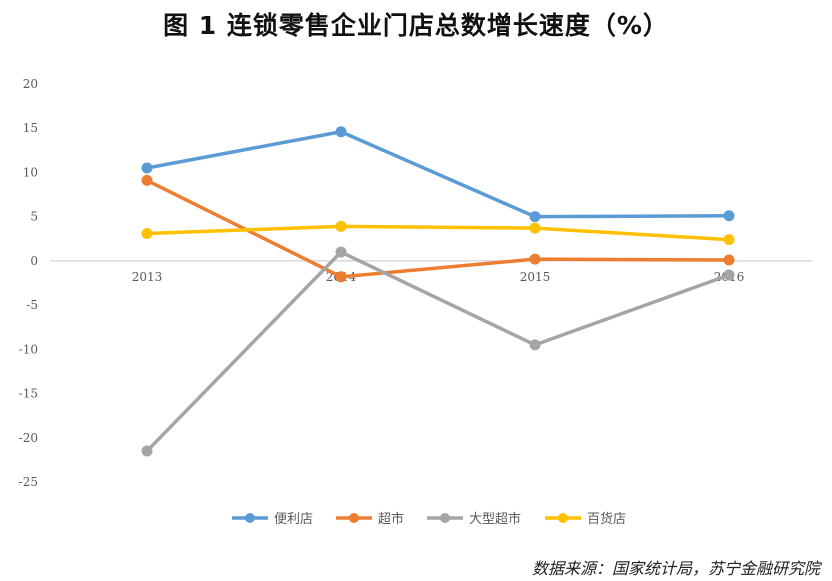  Describe the element at coordinates (30, 172) in the screenshot. I see `y-tick-label: 10` at that location.